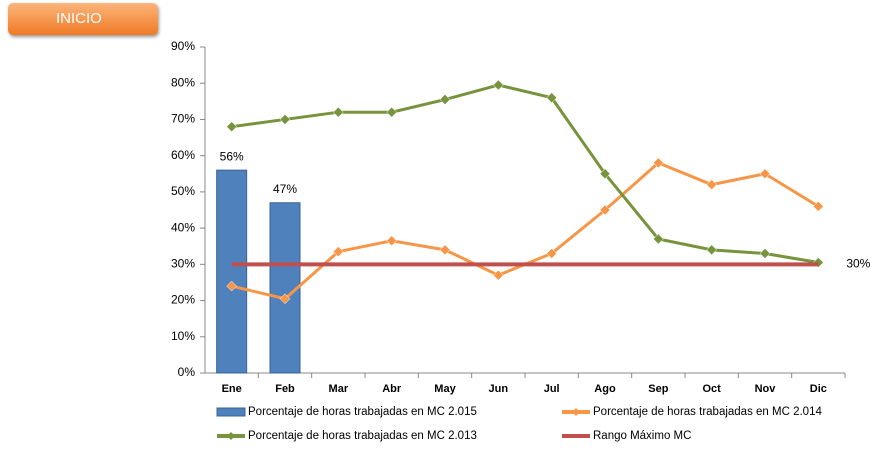  What do you see at coordinates (183, 46) in the screenshot?
I see `y-tick-label: 90%` at bounding box center [183, 46].